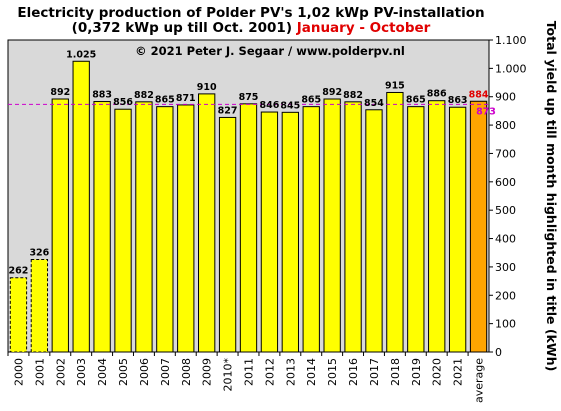 The height and width of the screenshot is (411, 561). Describe the element at coordinates (311, 372) in the screenshot. I see `x-tick-label-2014: 2014` at that location.